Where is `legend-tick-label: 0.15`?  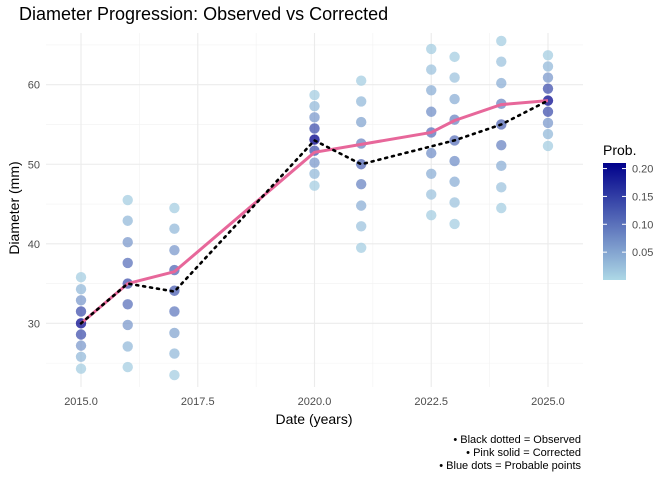 legend-tick-label: 0.15 is located at coordinates (642, 197).